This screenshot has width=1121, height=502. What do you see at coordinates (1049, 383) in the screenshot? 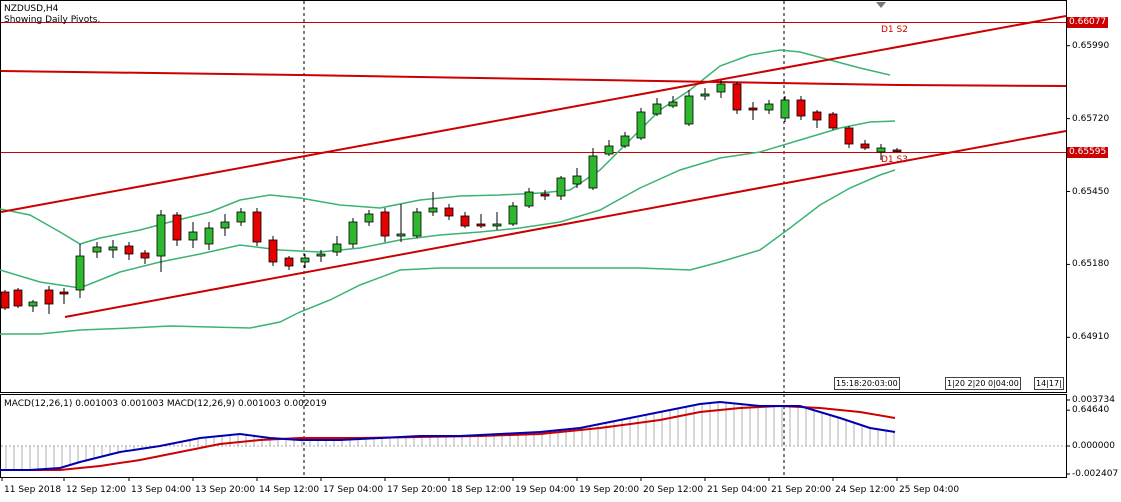
I see `chart-period-scroll-box: 14|17|` at bounding box center [1049, 383].